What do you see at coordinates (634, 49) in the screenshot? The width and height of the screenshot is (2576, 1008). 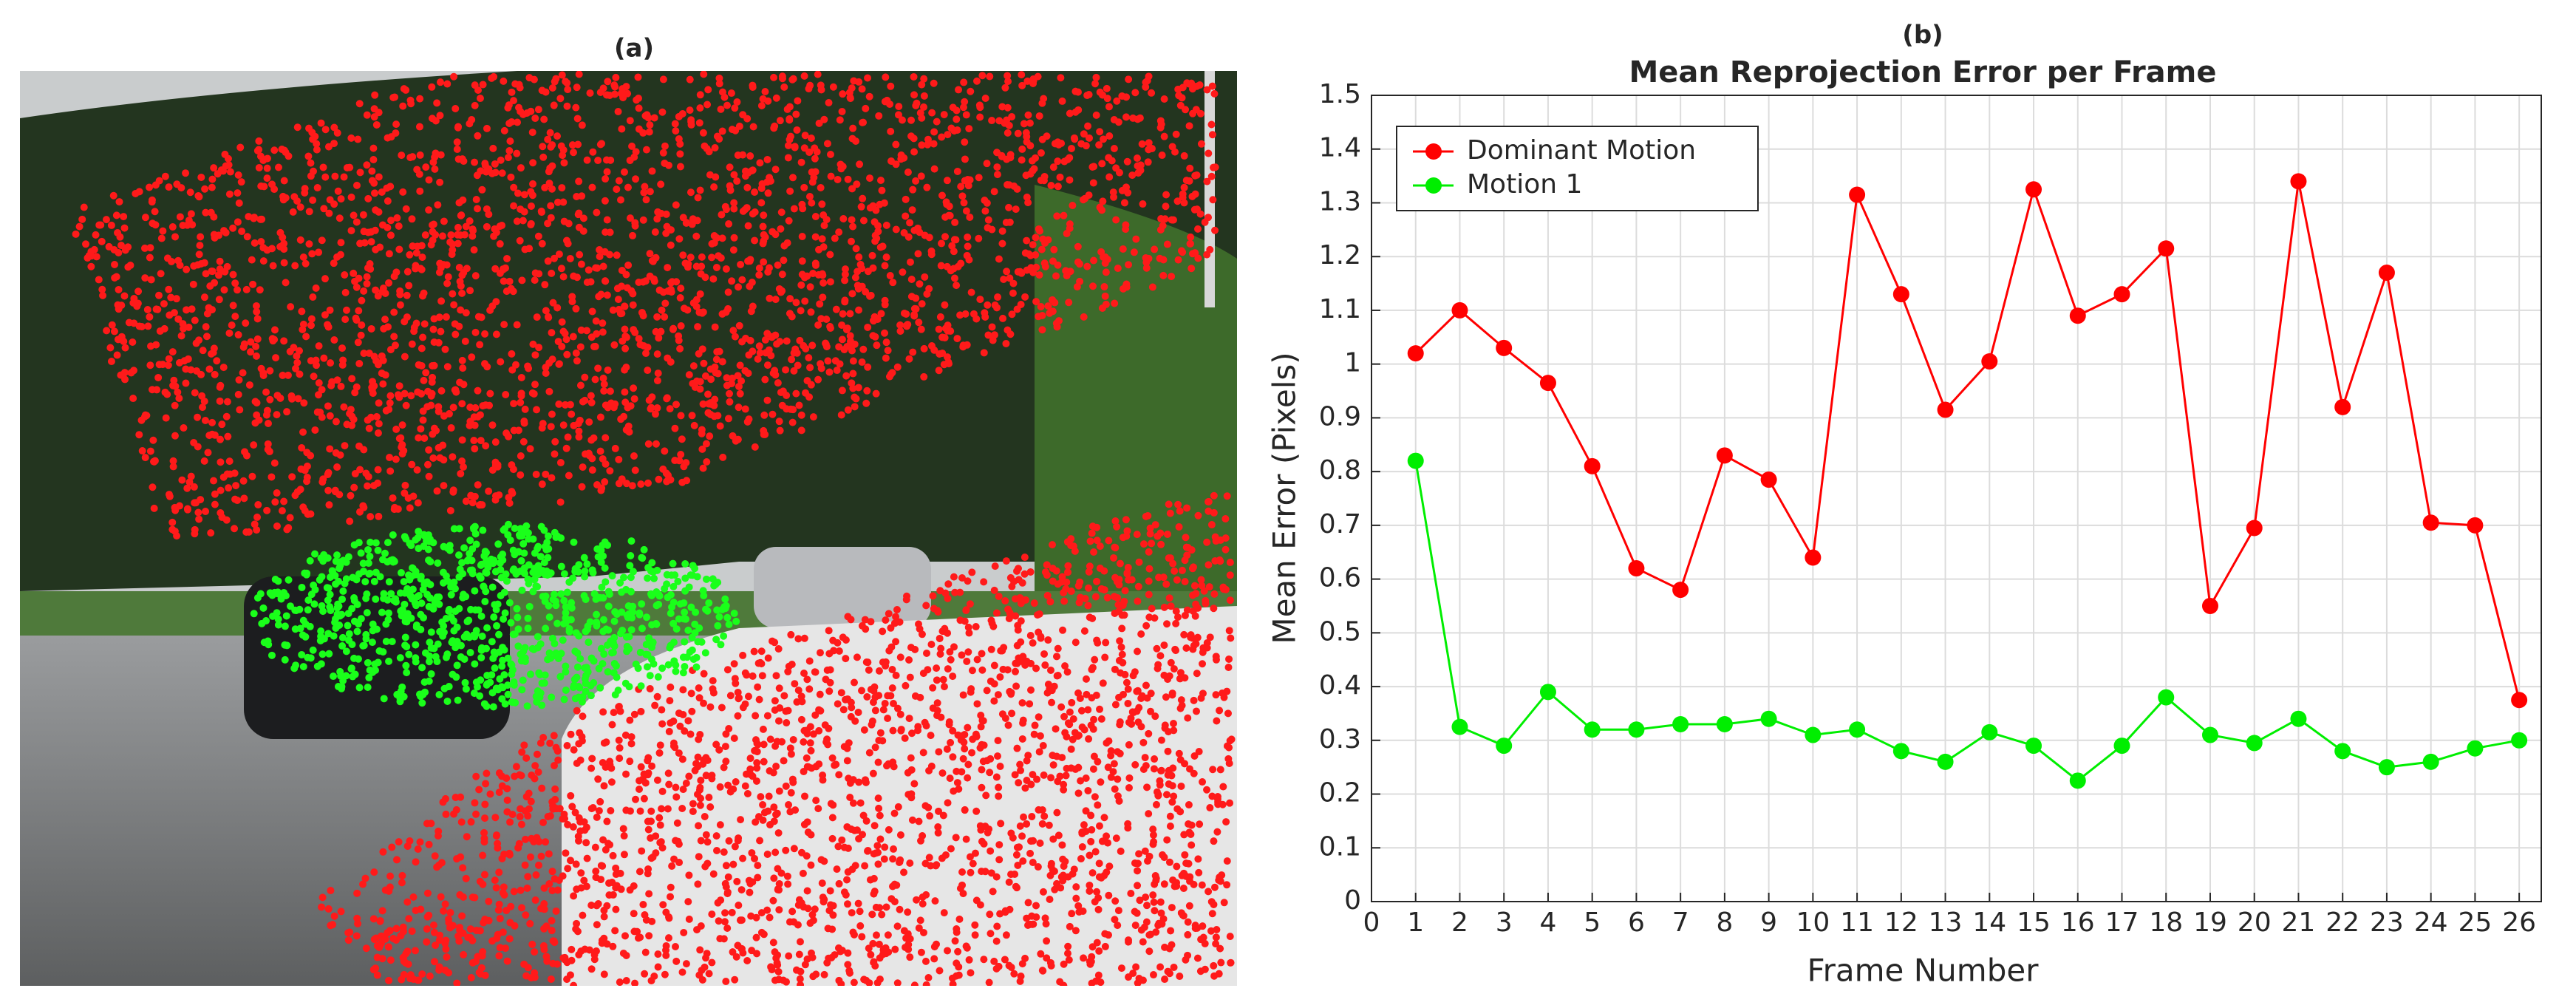 I see `panel-label: (a)` at bounding box center [634, 49].